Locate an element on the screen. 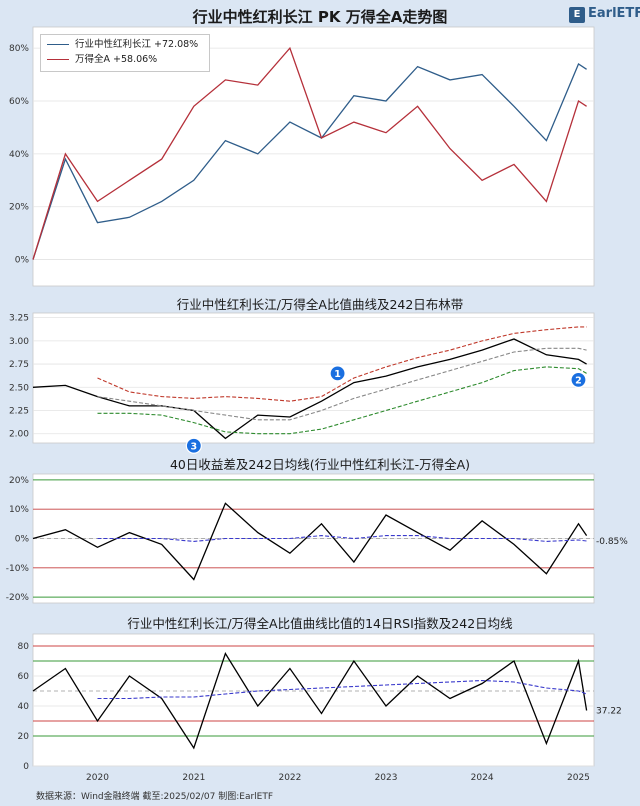 Image resolution: width=640 pixels, height=806 pixels. x-tick-label: 2021 is located at coordinates (193, 778).